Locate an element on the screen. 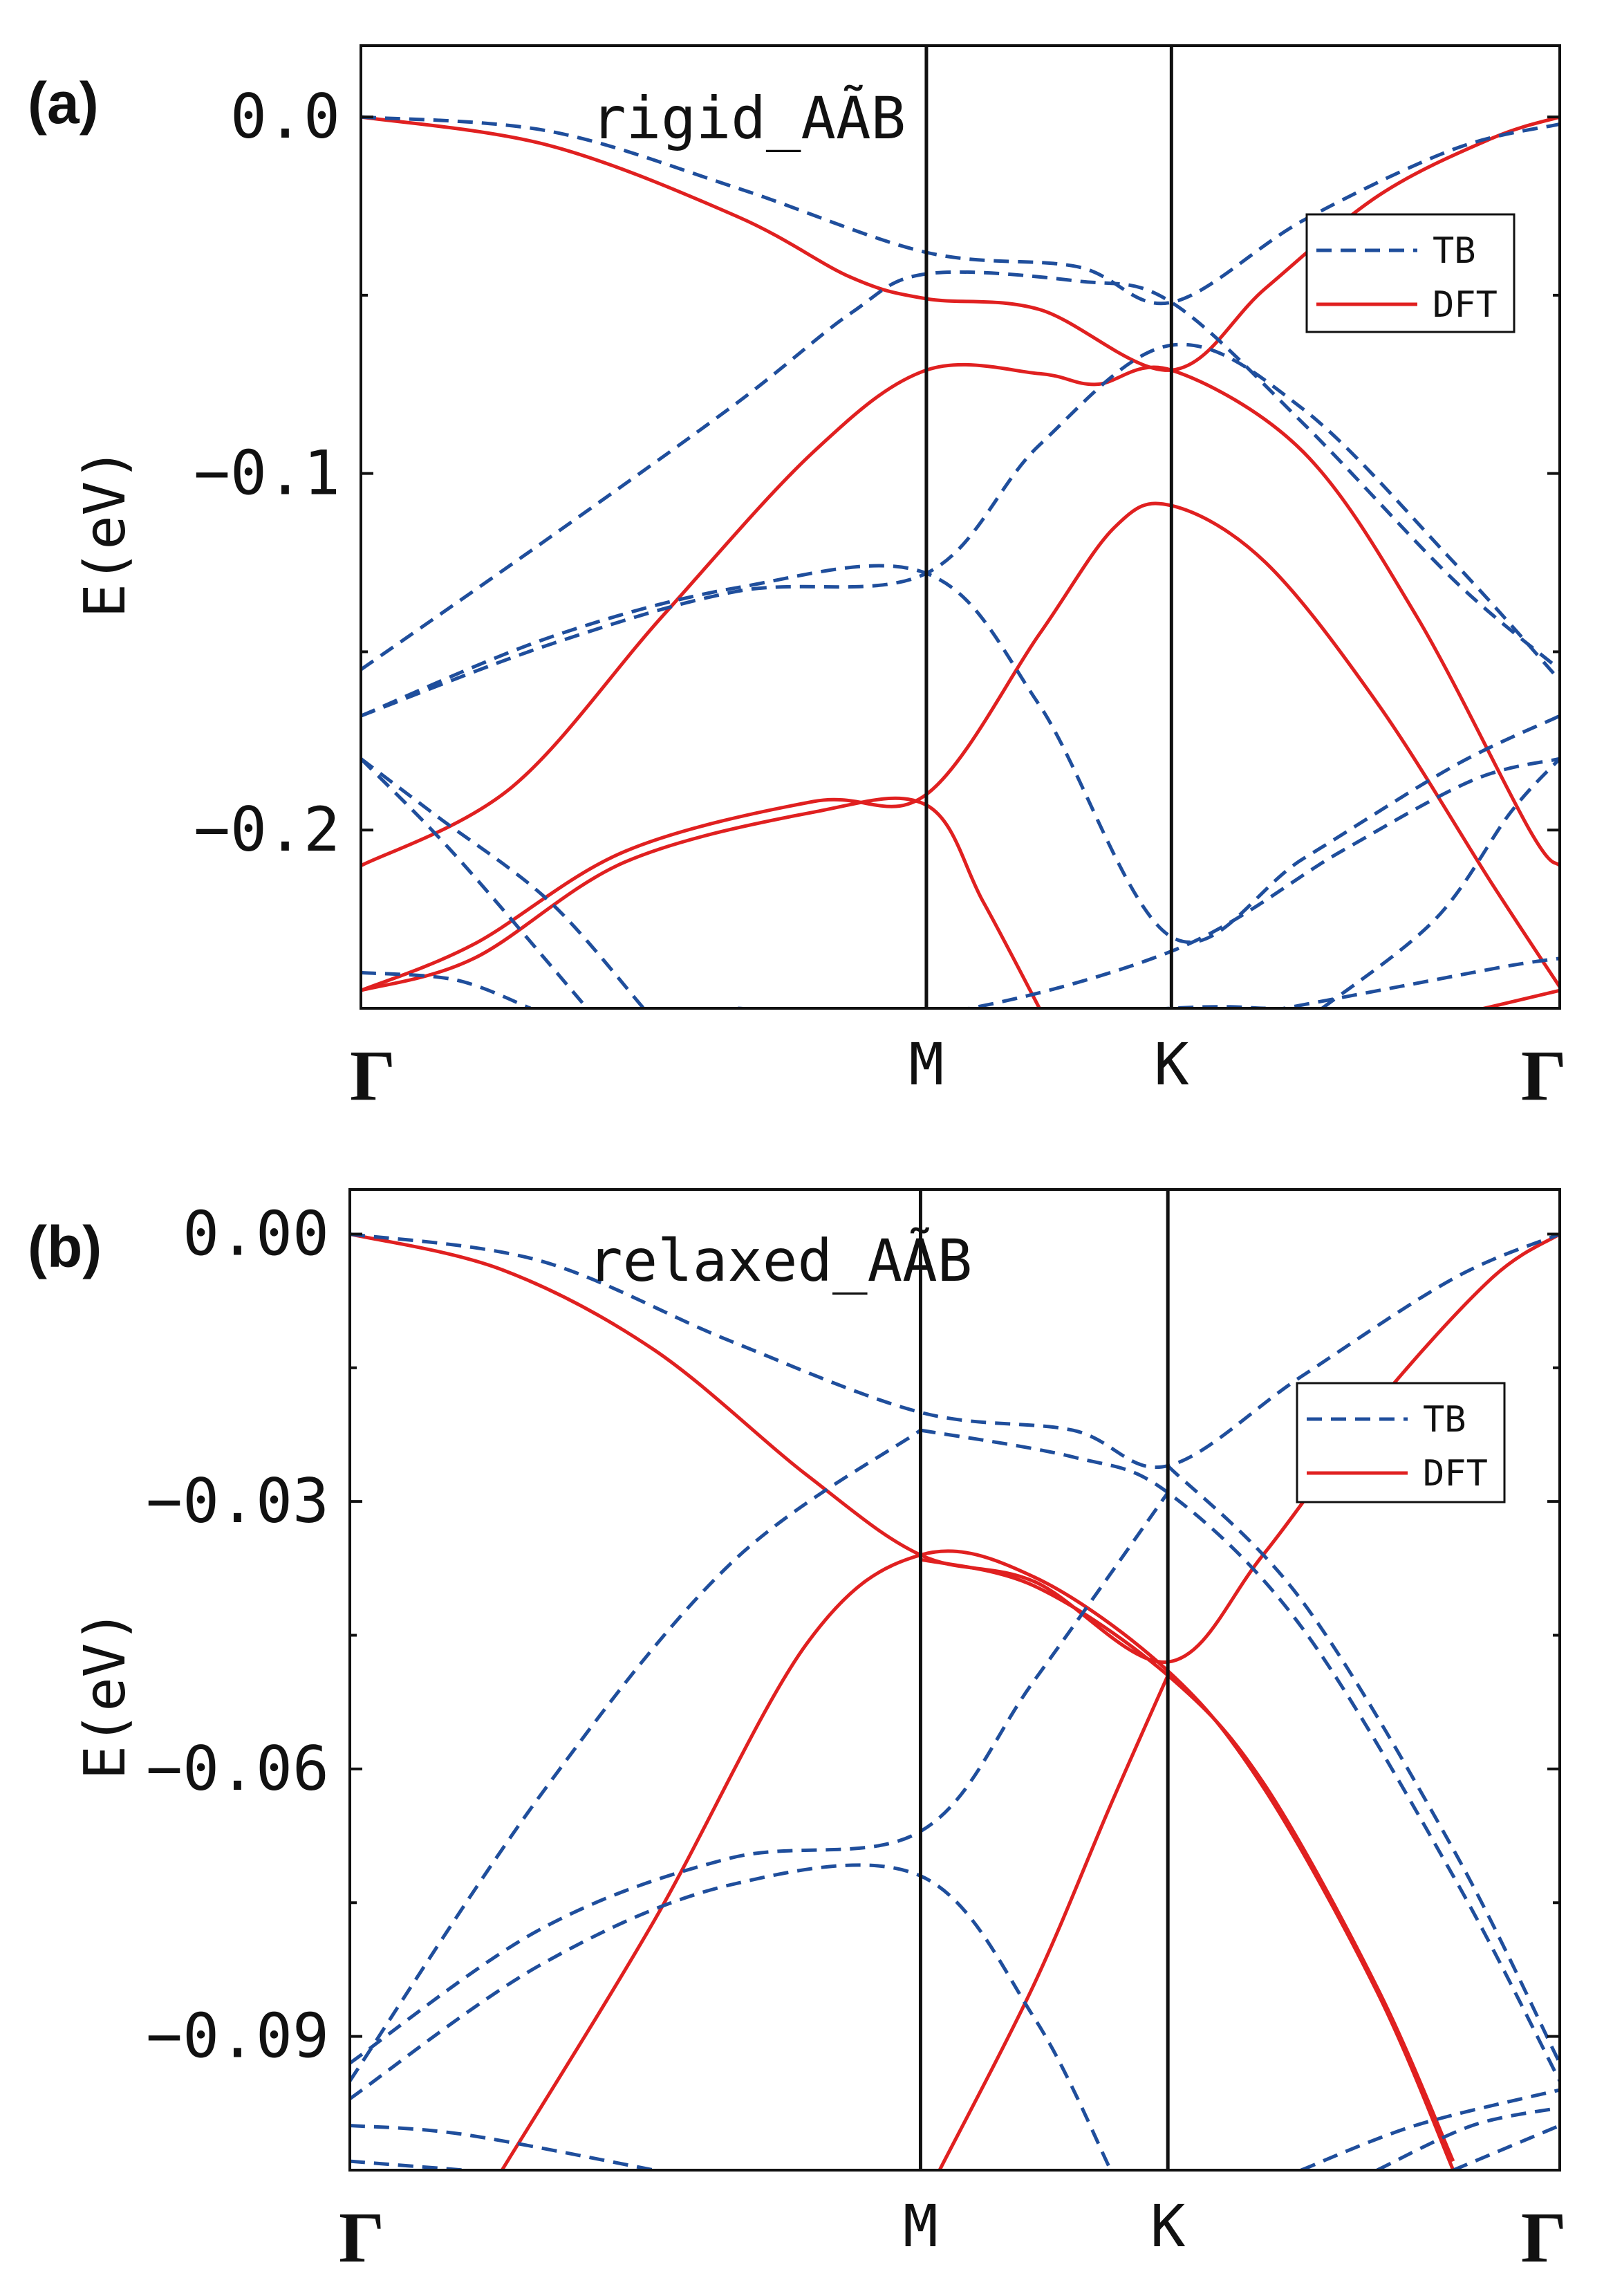 The width and height of the screenshot is (1604, 2296). plot-title: relaxed_AÃB is located at coordinates (780, 1261).